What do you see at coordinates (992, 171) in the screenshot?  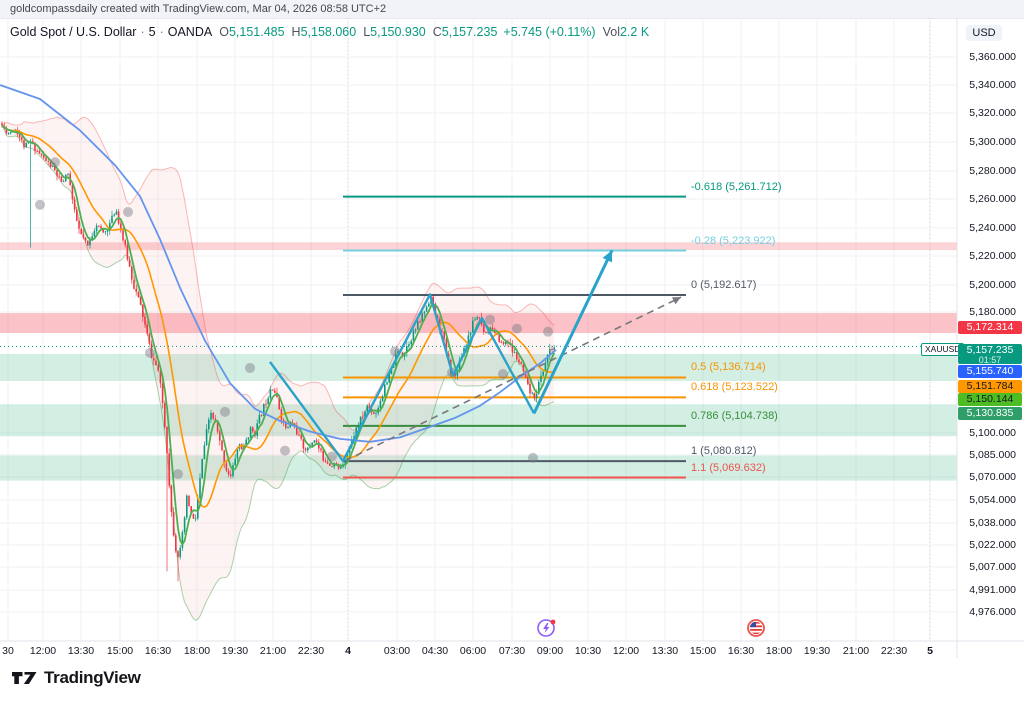 I see `price-tick-label: 5,280.000` at bounding box center [992, 171].